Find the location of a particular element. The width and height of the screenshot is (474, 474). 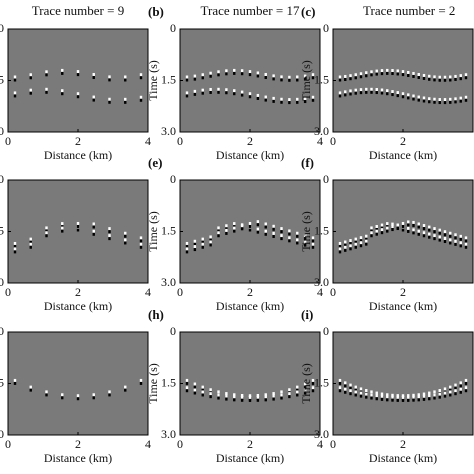

y-tick-label: 1.5 is located at coordinates (321, 79).